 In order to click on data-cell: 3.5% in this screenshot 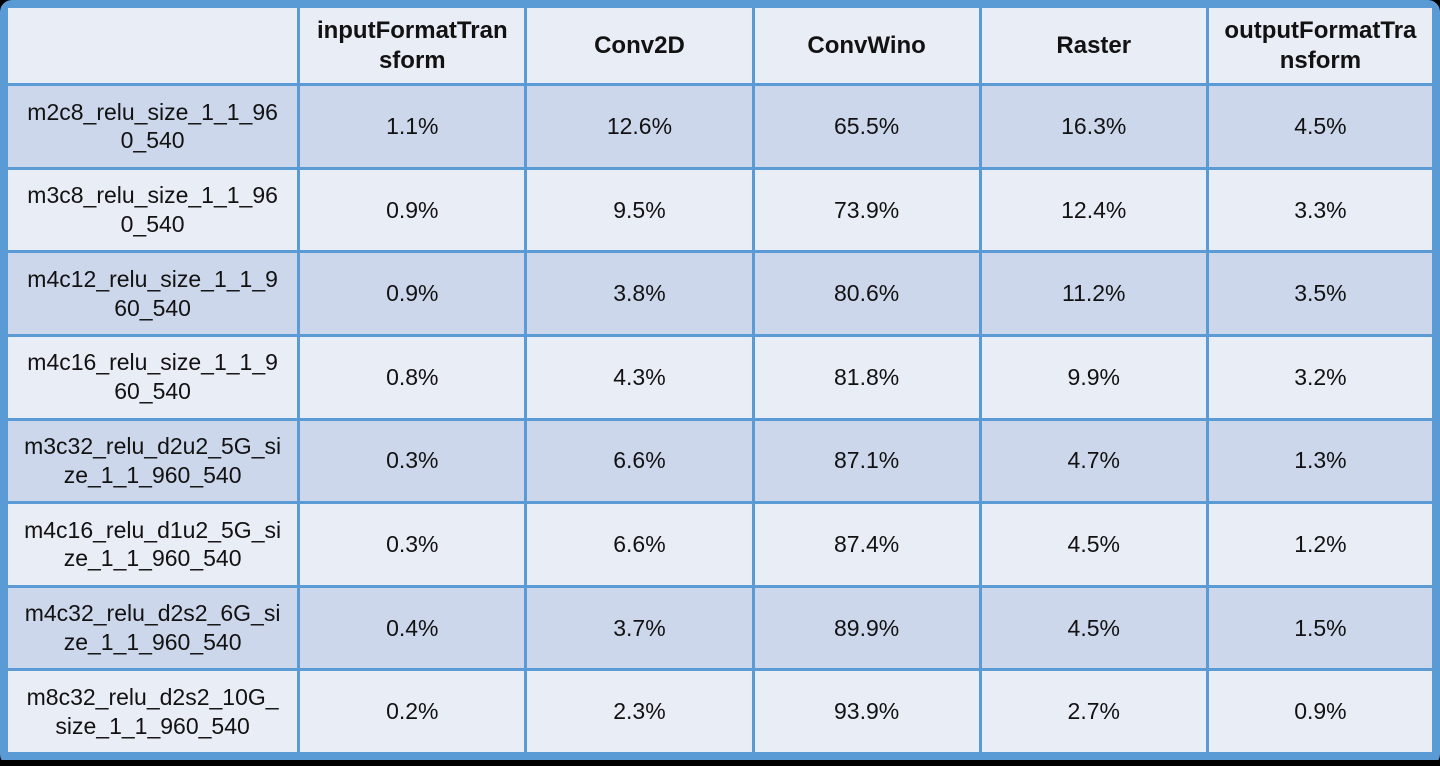, I will do `click(1320, 293)`.